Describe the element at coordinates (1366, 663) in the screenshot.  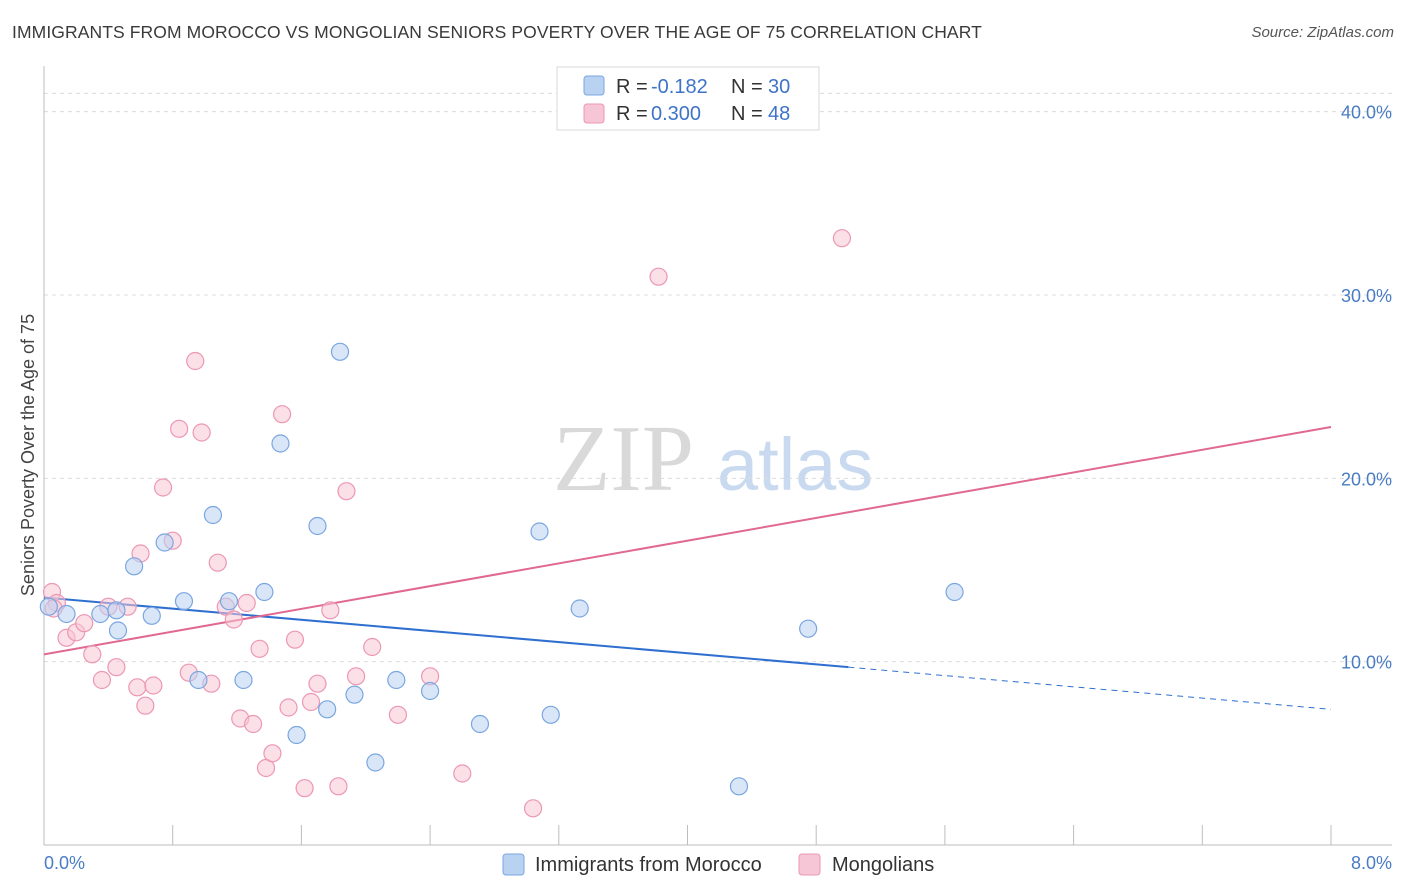
I see `y-tick-label: 10.0%` at that location.